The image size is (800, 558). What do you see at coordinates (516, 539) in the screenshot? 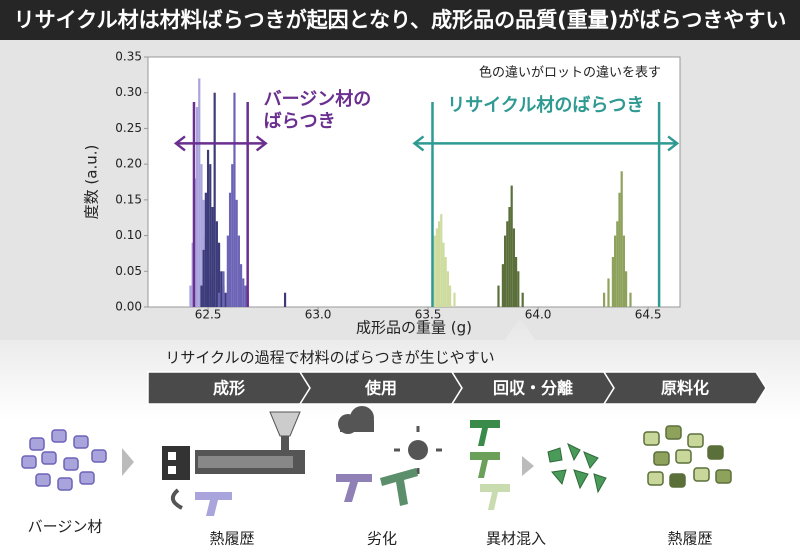
I see `step-label: 異材混入` at bounding box center [516, 539].